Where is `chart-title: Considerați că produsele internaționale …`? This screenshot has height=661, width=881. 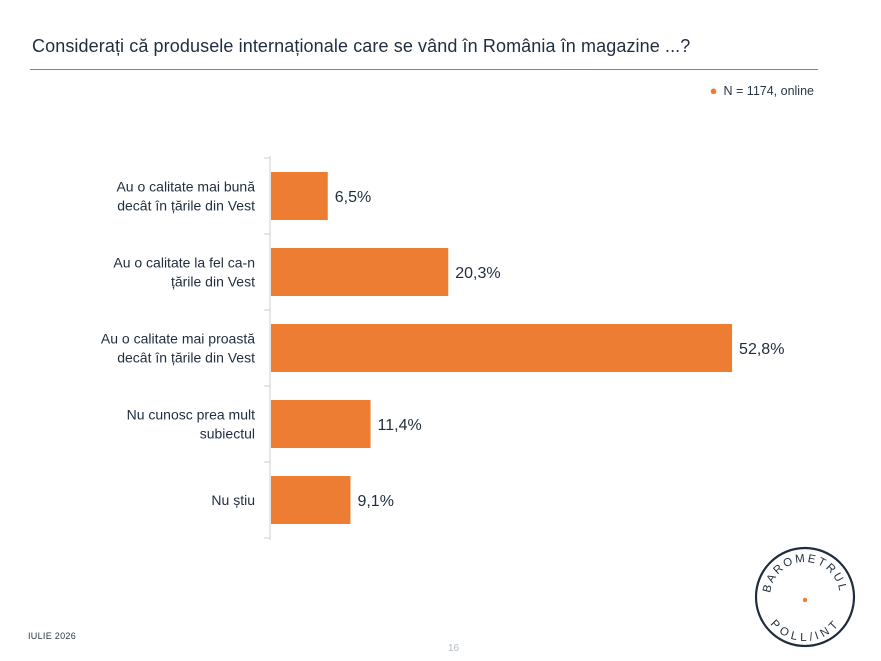
chart-title: Considerați că produsele internaționale … is located at coordinates (361, 46).